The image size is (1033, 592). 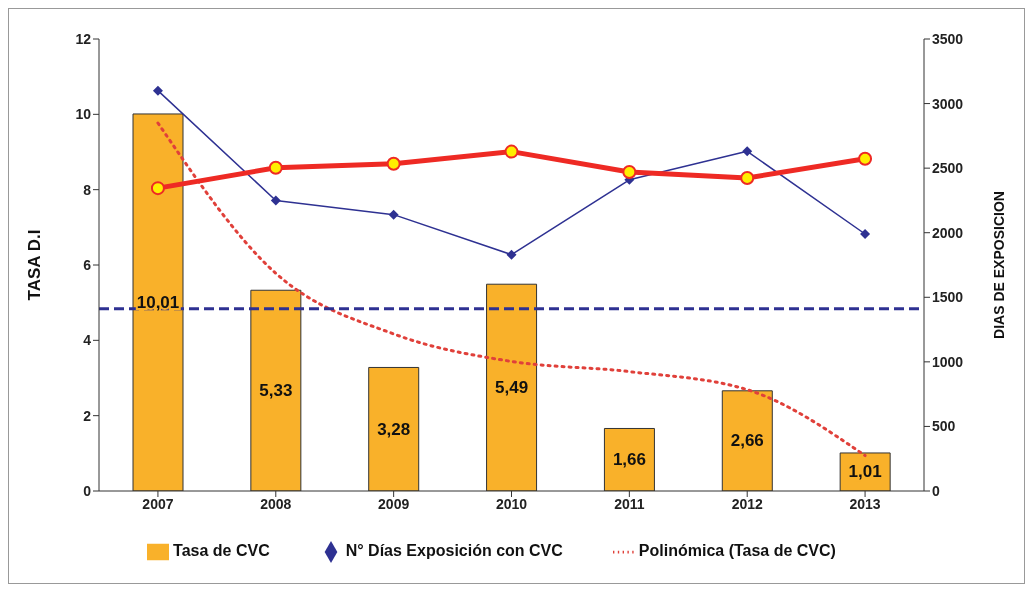 I want to click on legend-label: Polinómica (Tasa de CVC), so click(x=737, y=551).